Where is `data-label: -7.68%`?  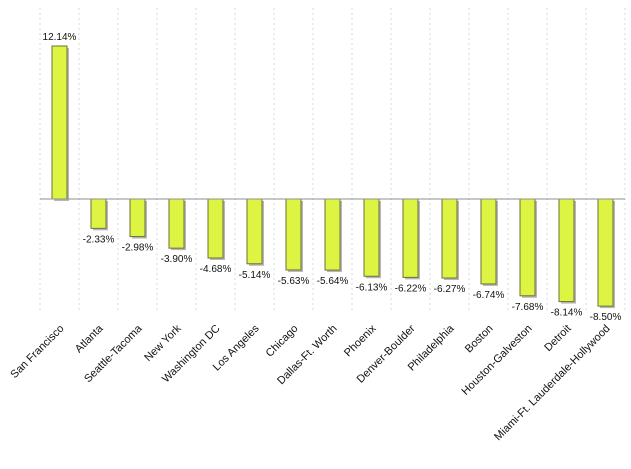 data-label: -7.68% is located at coordinates (528, 307).